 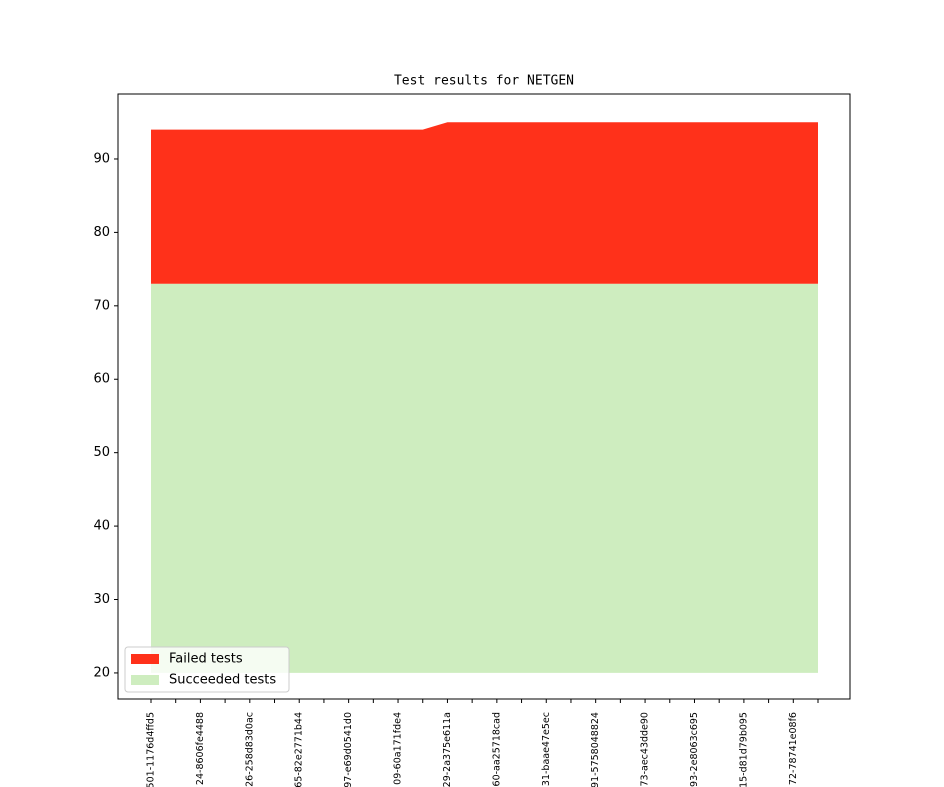 What do you see at coordinates (151, 749) in the screenshot?
I see `x-tick-label: 501-1176d4ffd5` at bounding box center [151, 749].